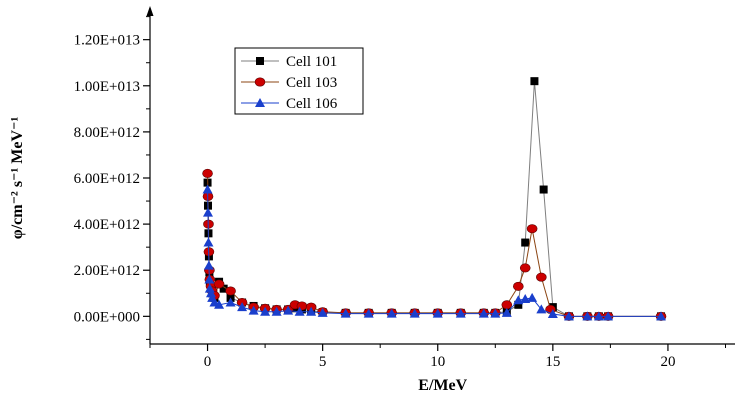  I want to click on x-tick-label: 0, so click(208, 362).